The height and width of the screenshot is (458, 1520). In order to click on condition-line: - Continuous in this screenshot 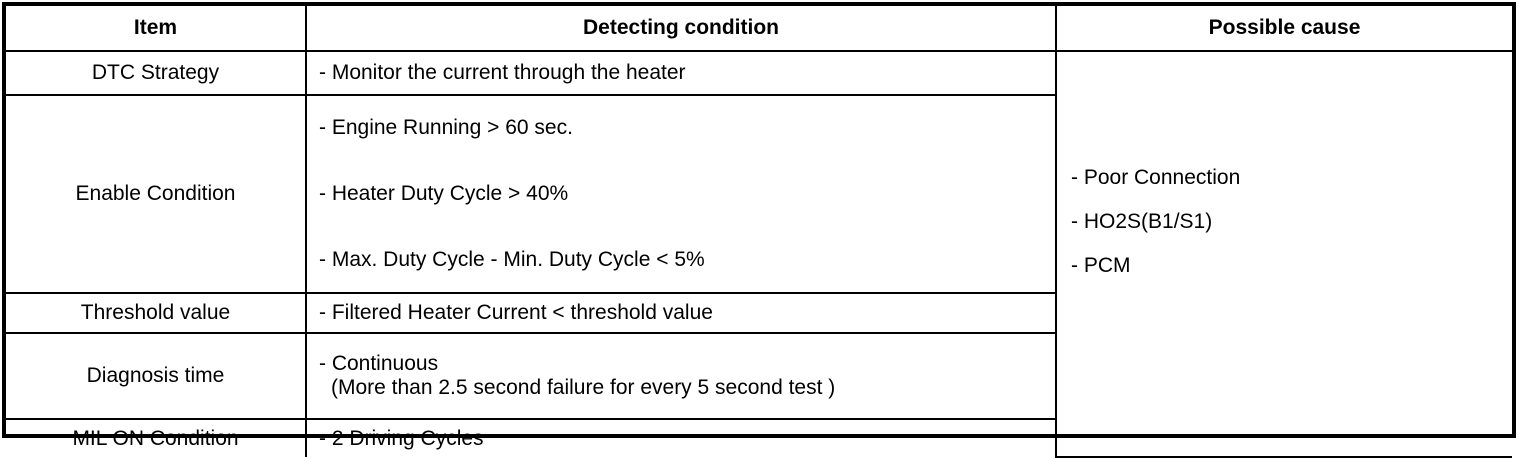, I will do `click(379, 363)`.